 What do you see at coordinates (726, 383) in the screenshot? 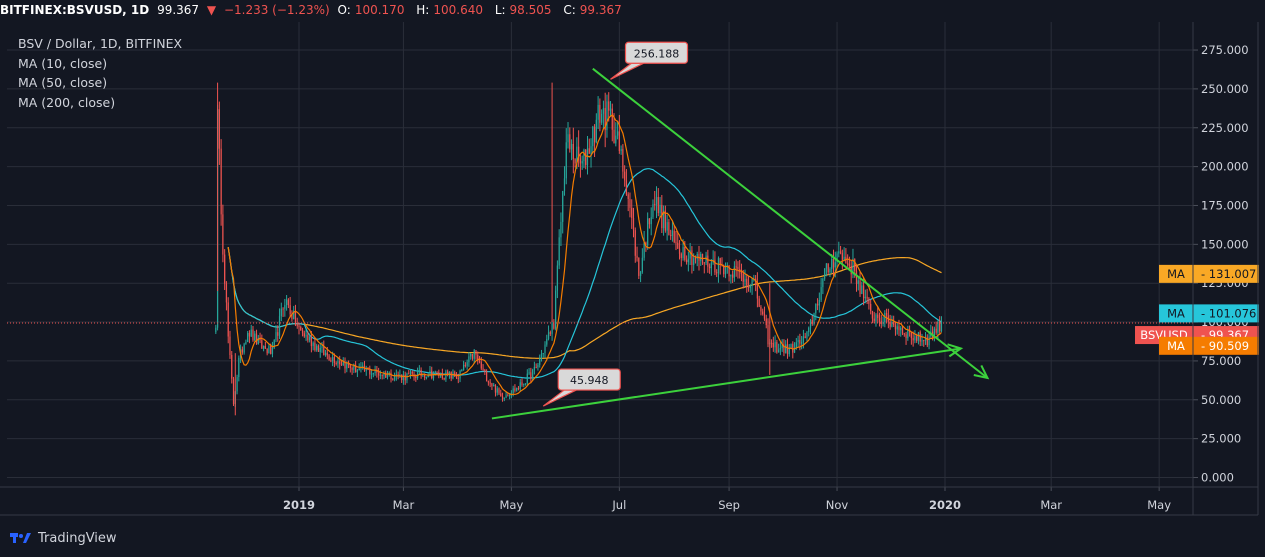
I see `trendline` at bounding box center [726, 383].